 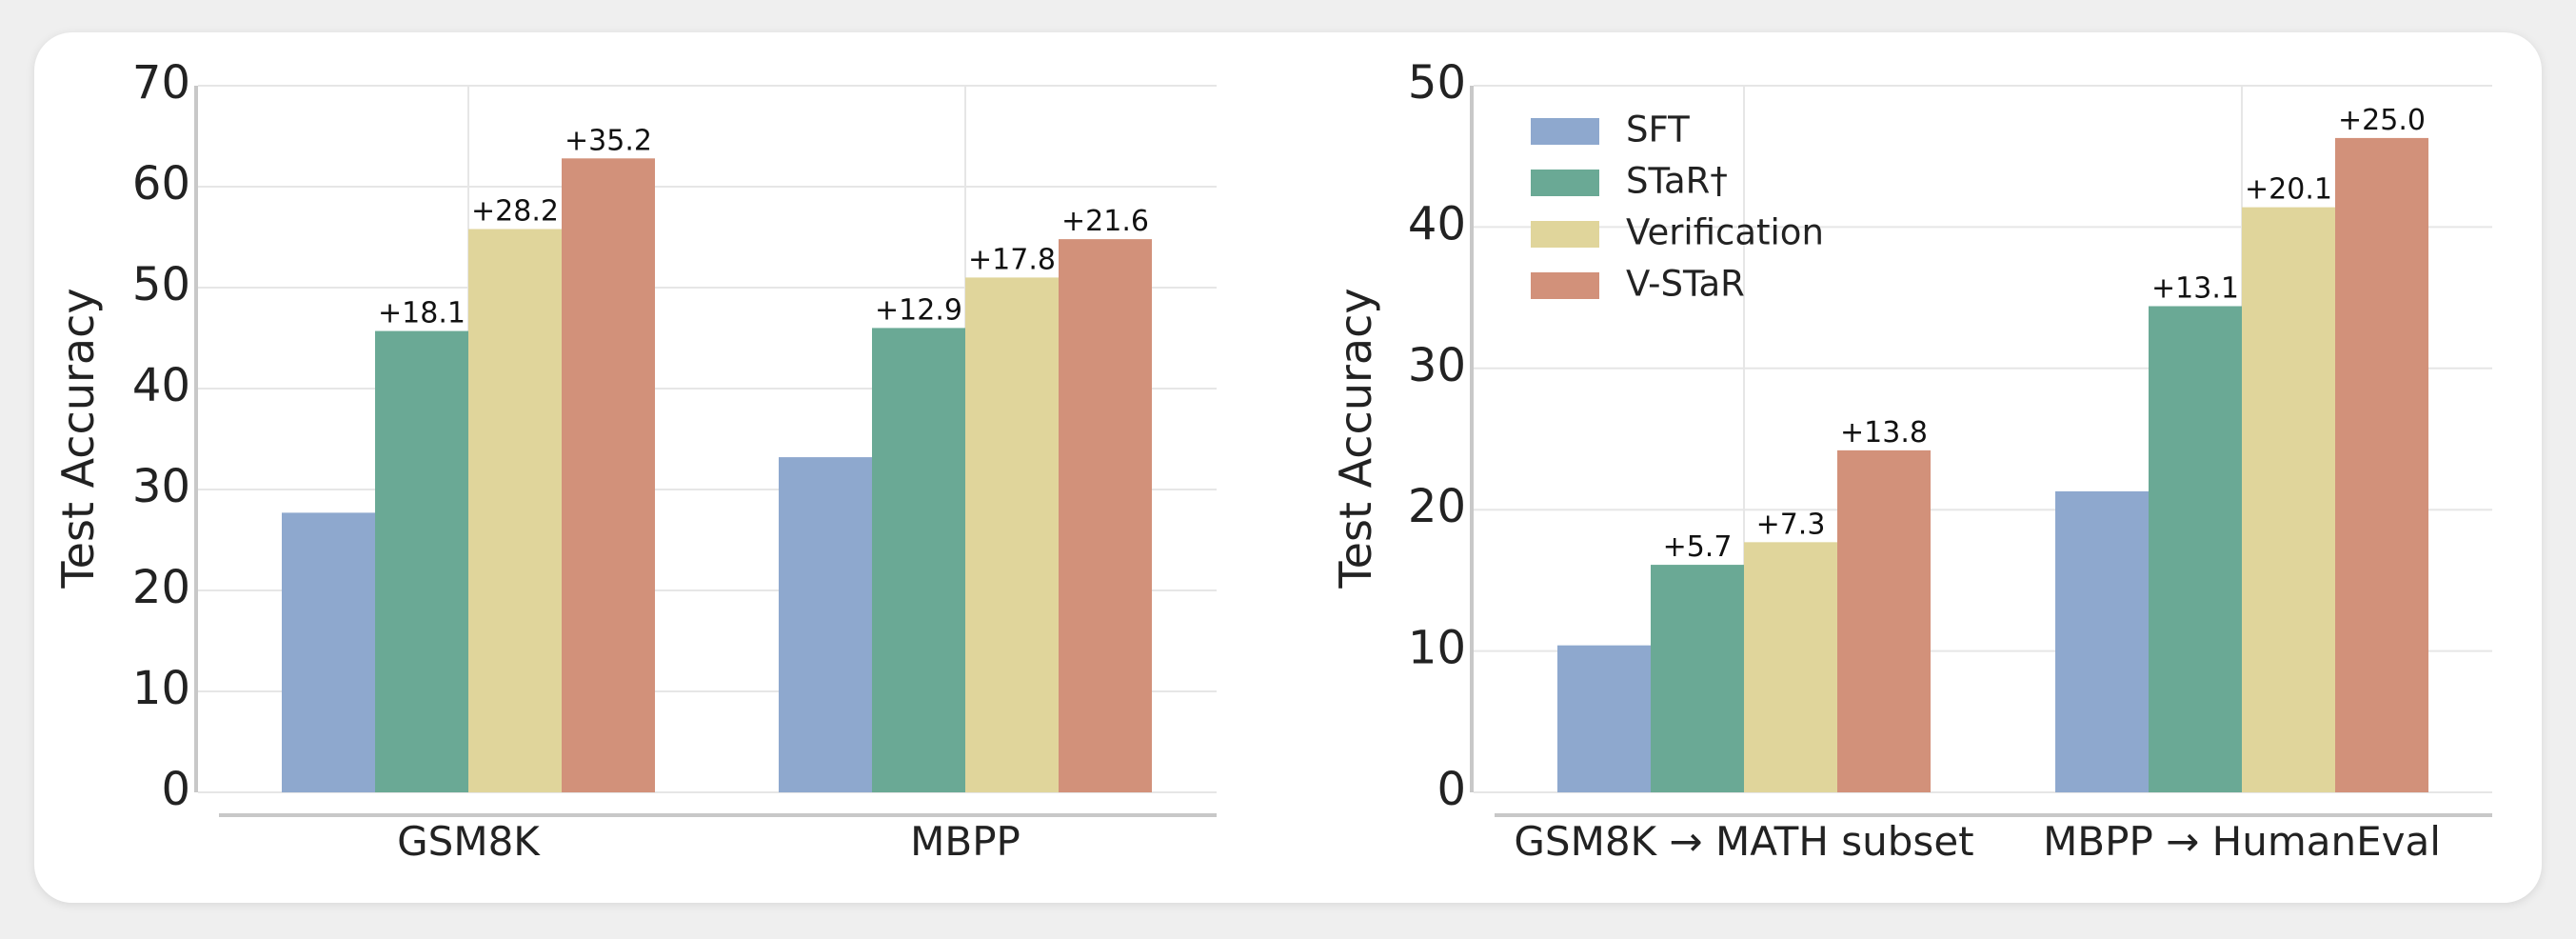 What do you see at coordinates (1677, 181) in the screenshot?
I see `legend-label: STaR†` at bounding box center [1677, 181].